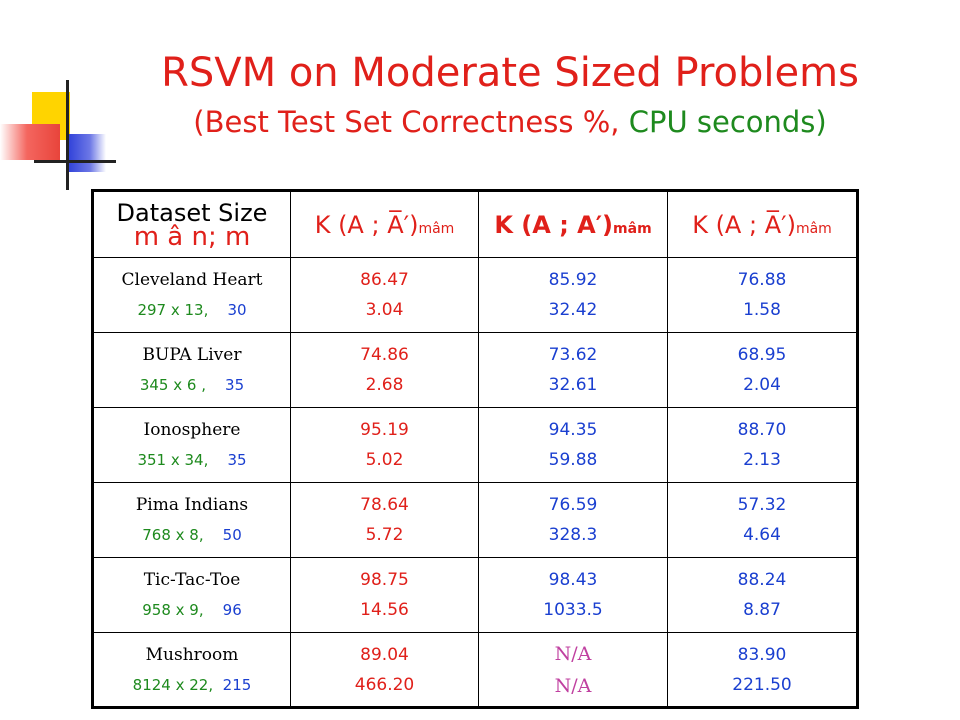  Describe the element at coordinates (762, 280) in the screenshot. I see `accuracy-value: 76.88` at that location.